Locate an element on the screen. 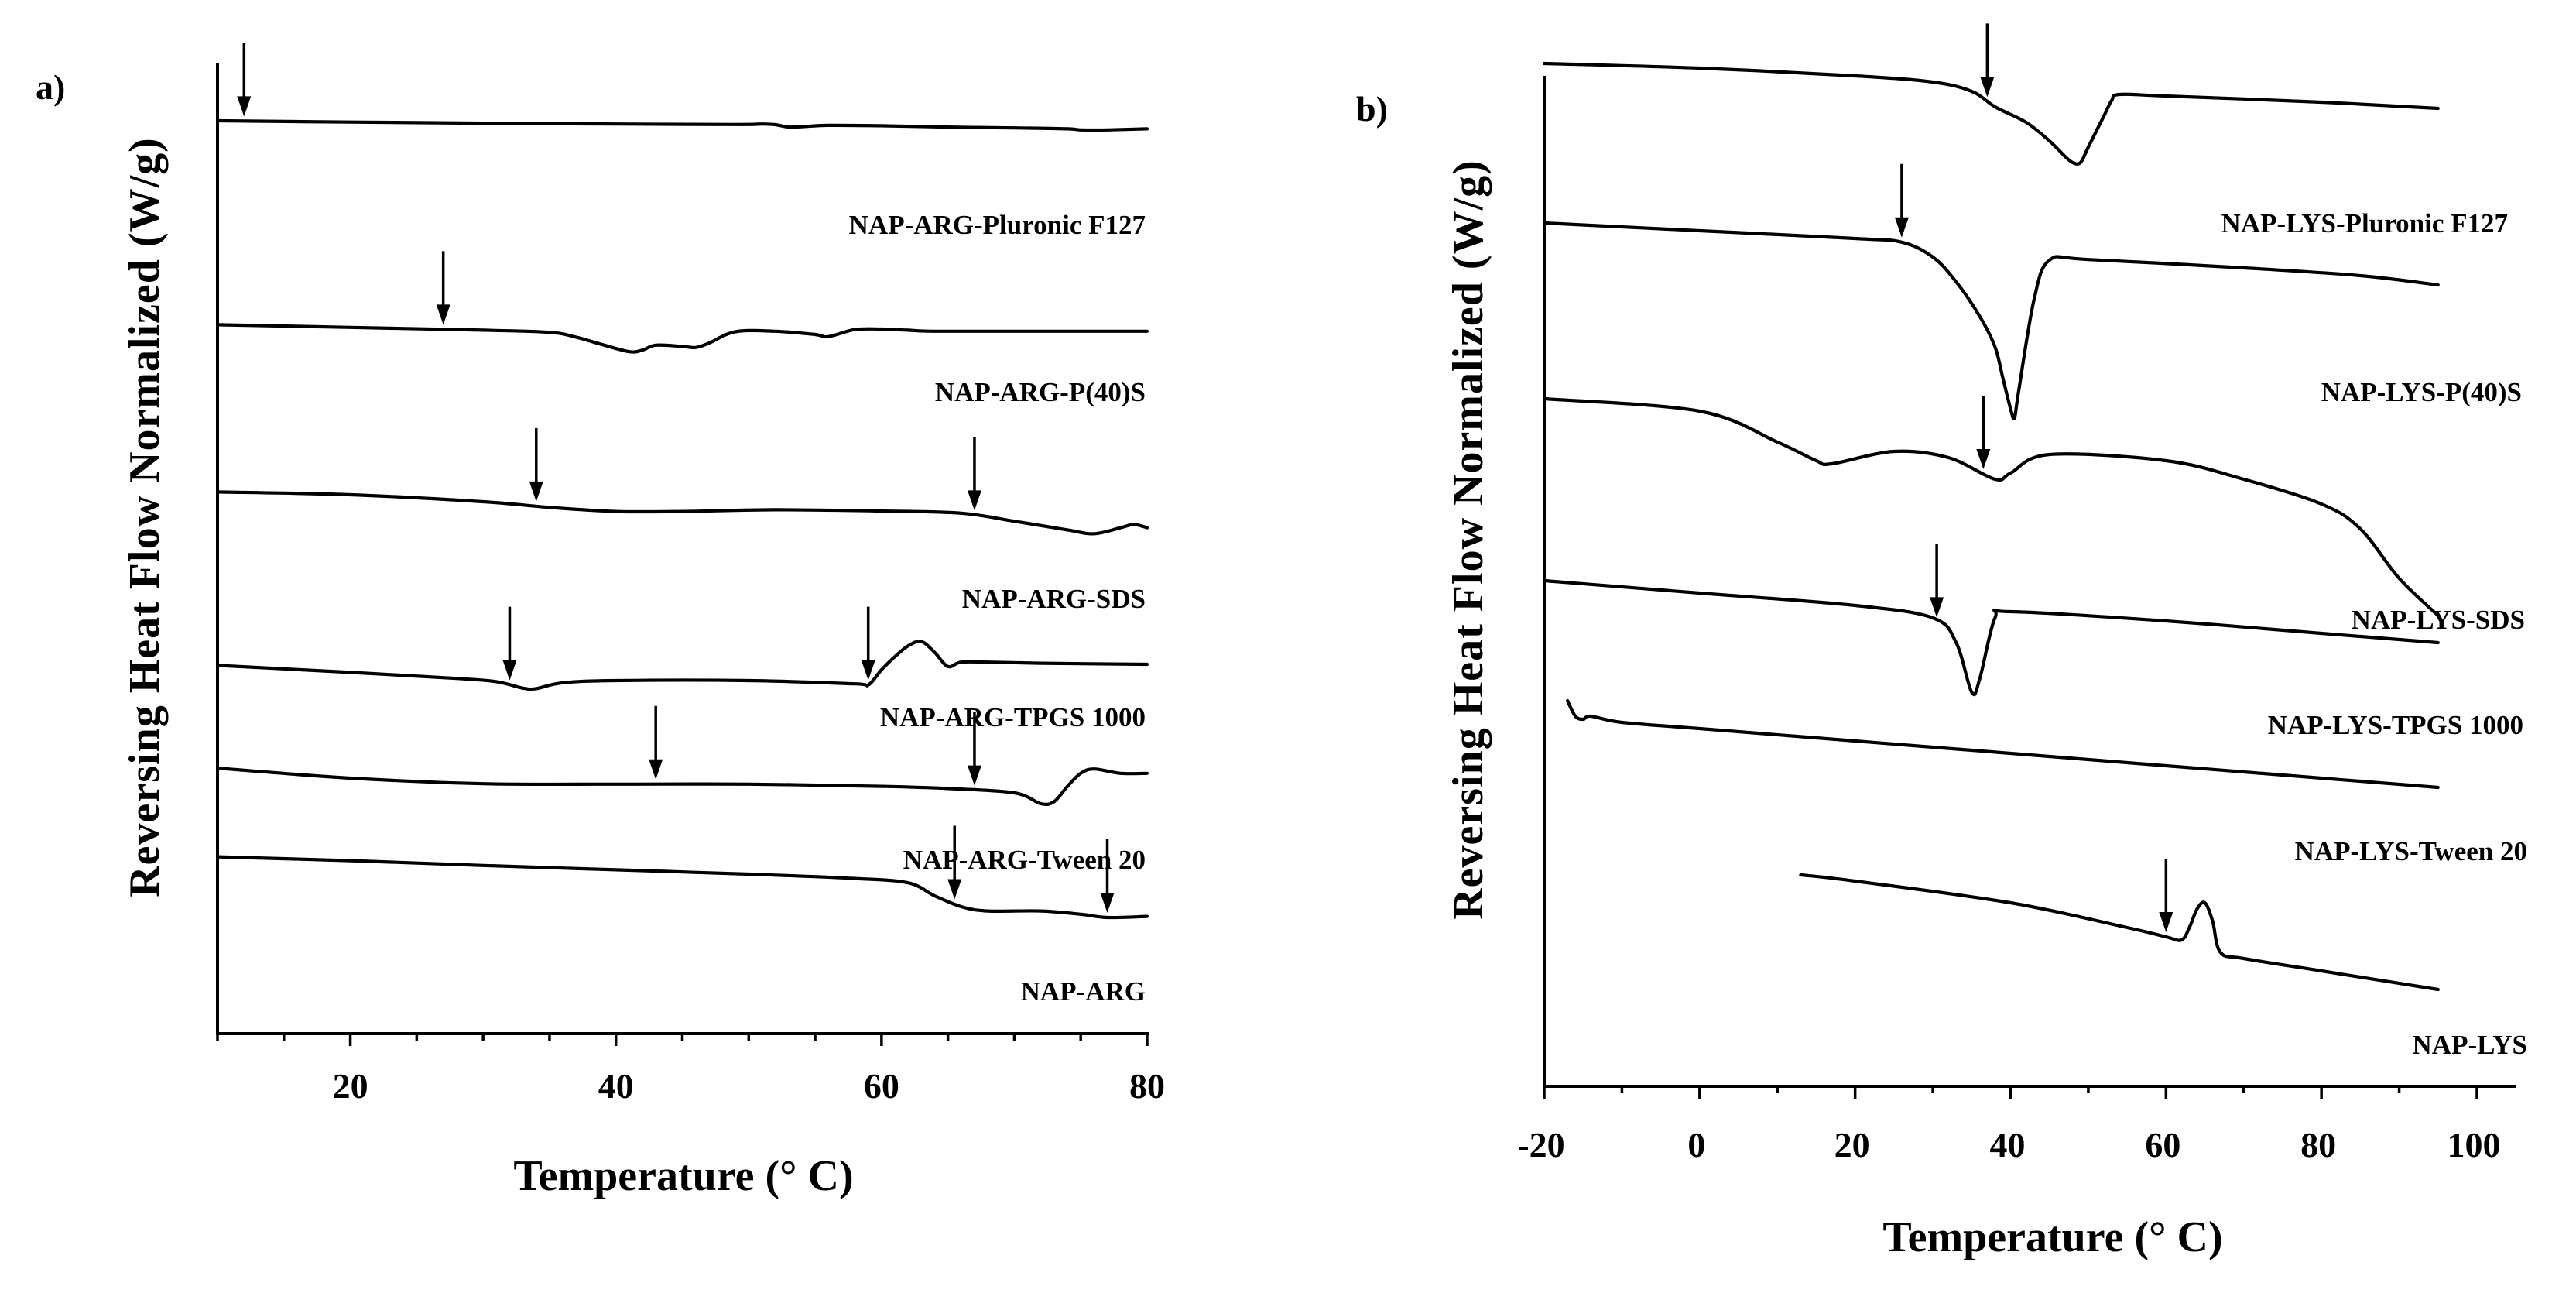  series-label-nap-lys: NAP-LYS is located at coordinates (2470, 1045).